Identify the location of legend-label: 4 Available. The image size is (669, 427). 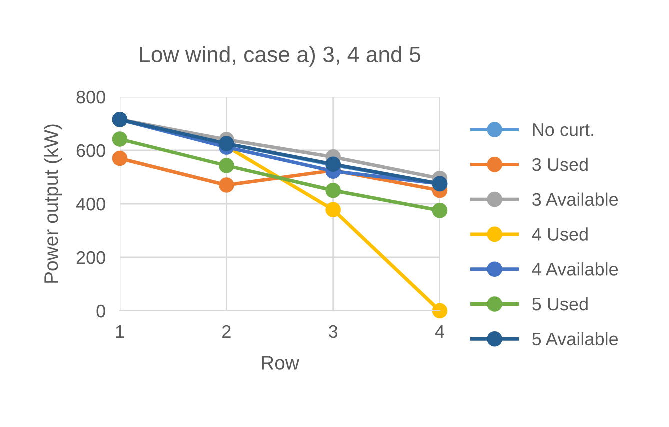
(575, 269).